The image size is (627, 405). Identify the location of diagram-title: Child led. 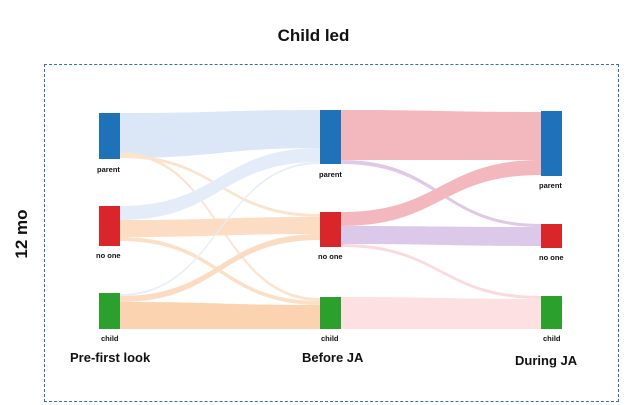
(313, 35).